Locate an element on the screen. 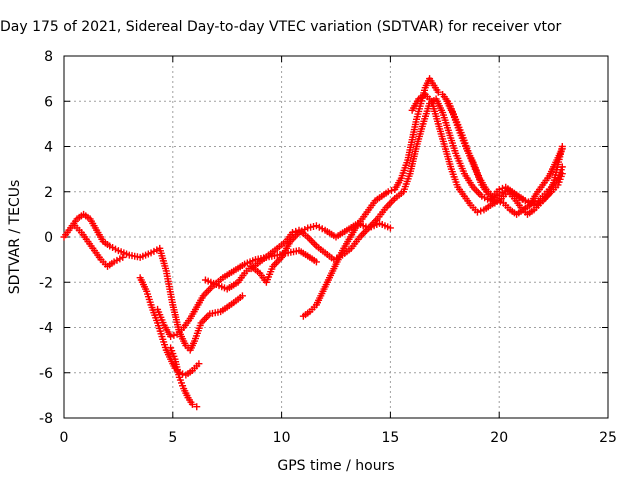 This screenshot has height=480, width=640. x-tick-label: 10 is located at coordinates (282, 438).